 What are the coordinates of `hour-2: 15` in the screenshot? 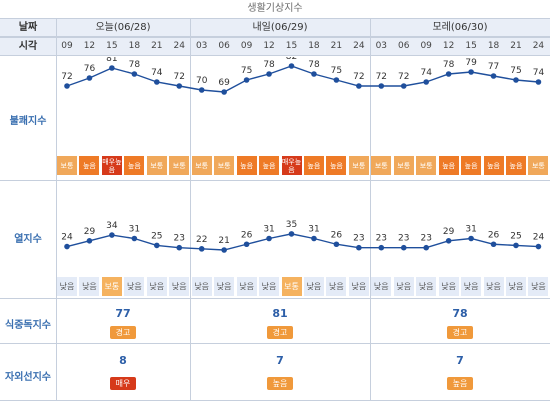 It's located at (112, 46).